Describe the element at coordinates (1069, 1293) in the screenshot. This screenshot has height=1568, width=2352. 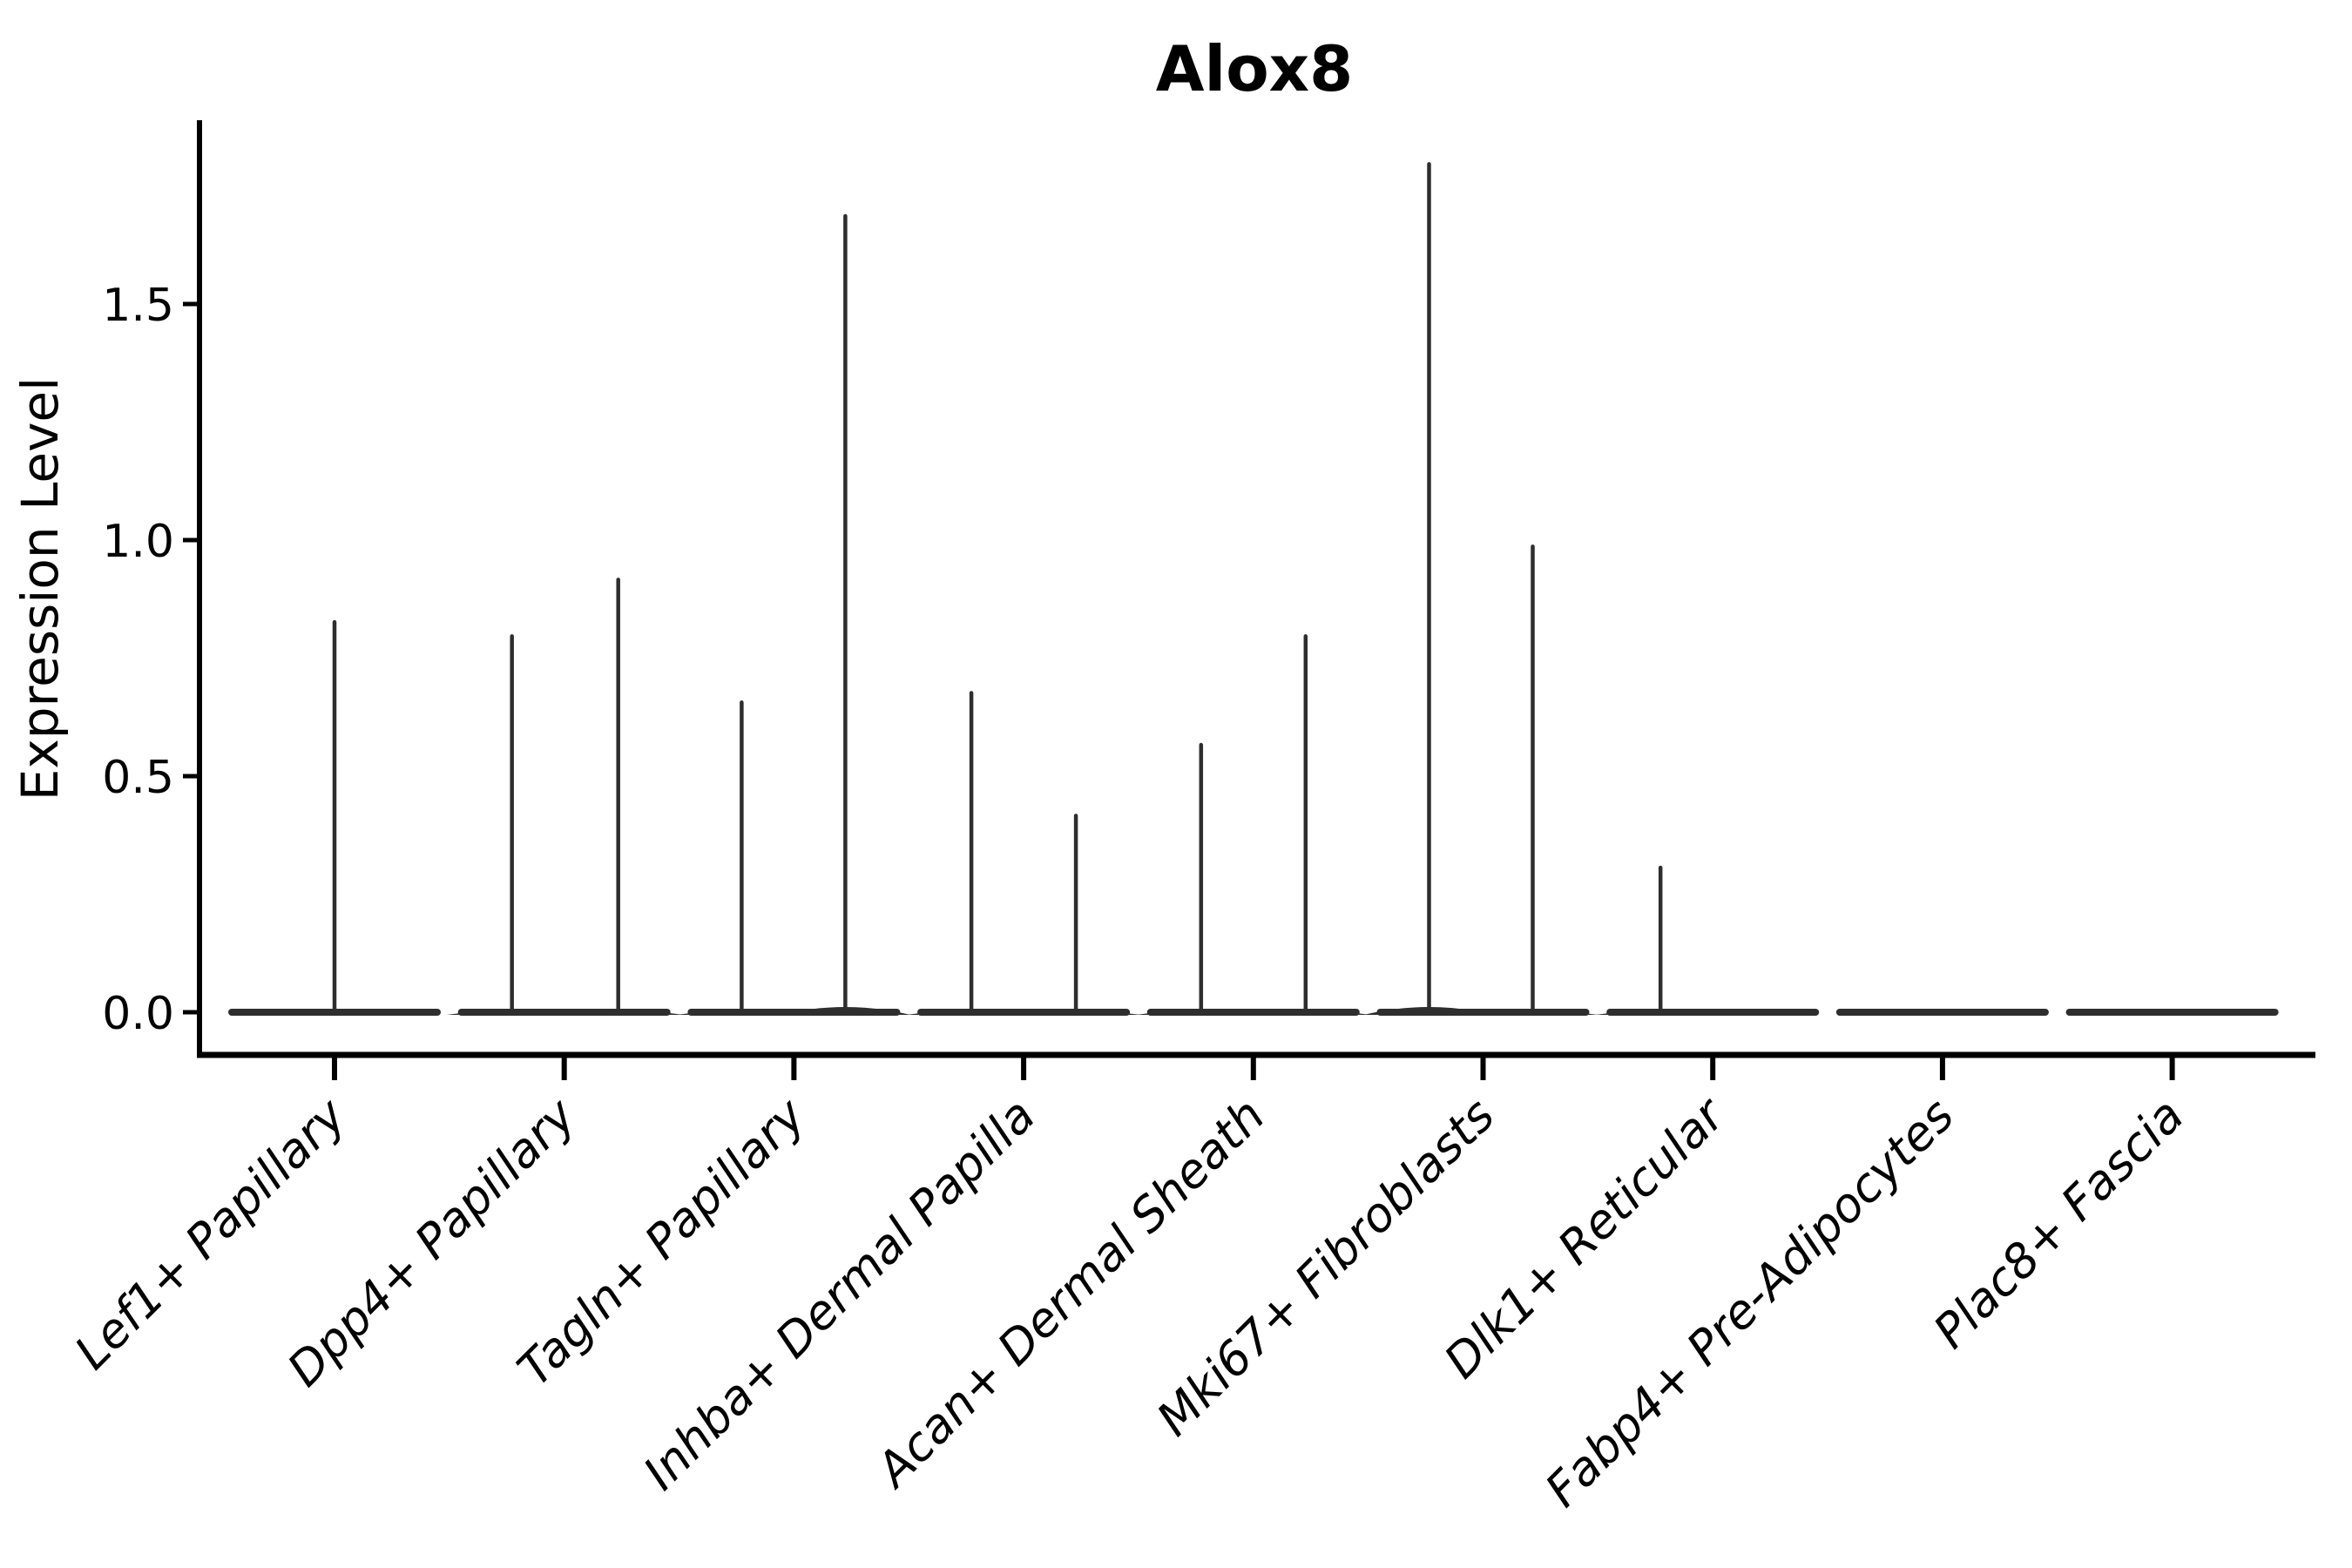
I see `category-label: Acan+ Dermal Sheath` at that location.